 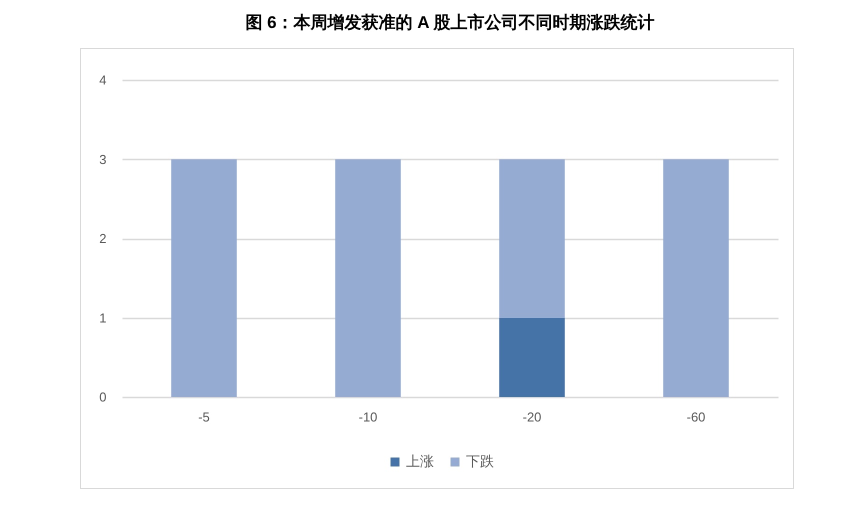 What do you see at coordinates (532, 417) in the screenshot?
I see `x-tick-label: -20` at bounding box center [532, 417].